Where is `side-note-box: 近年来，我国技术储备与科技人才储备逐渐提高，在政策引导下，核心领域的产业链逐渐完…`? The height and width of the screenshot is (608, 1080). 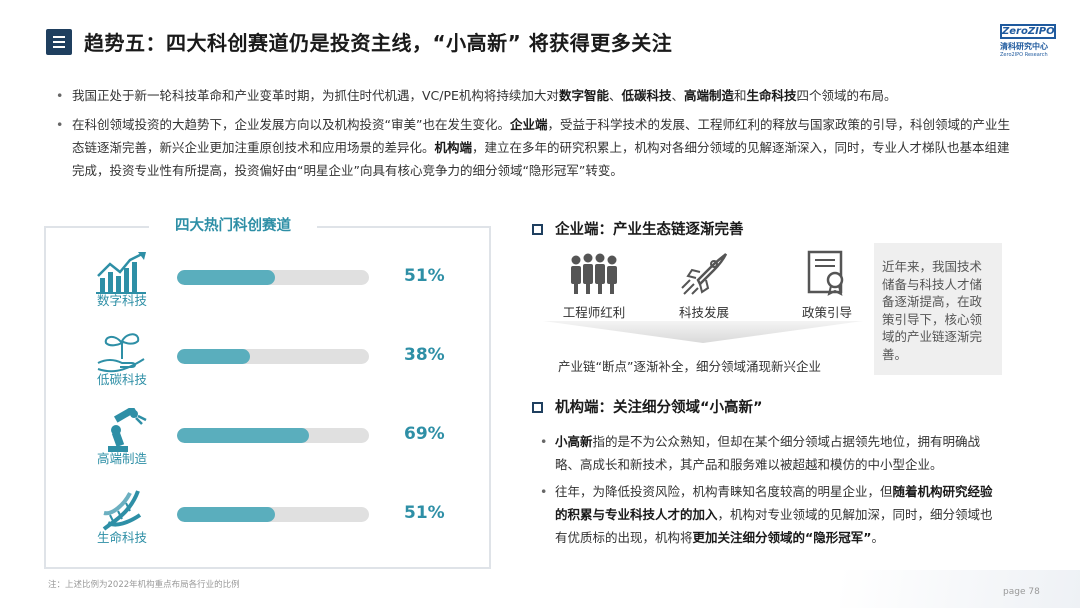
side-note-box: 近年来，我国技术储备与科技人才储备逐渐提高，在政策引导下，核心领域的产业链逐渐完… is located at coordinates (938, 309).